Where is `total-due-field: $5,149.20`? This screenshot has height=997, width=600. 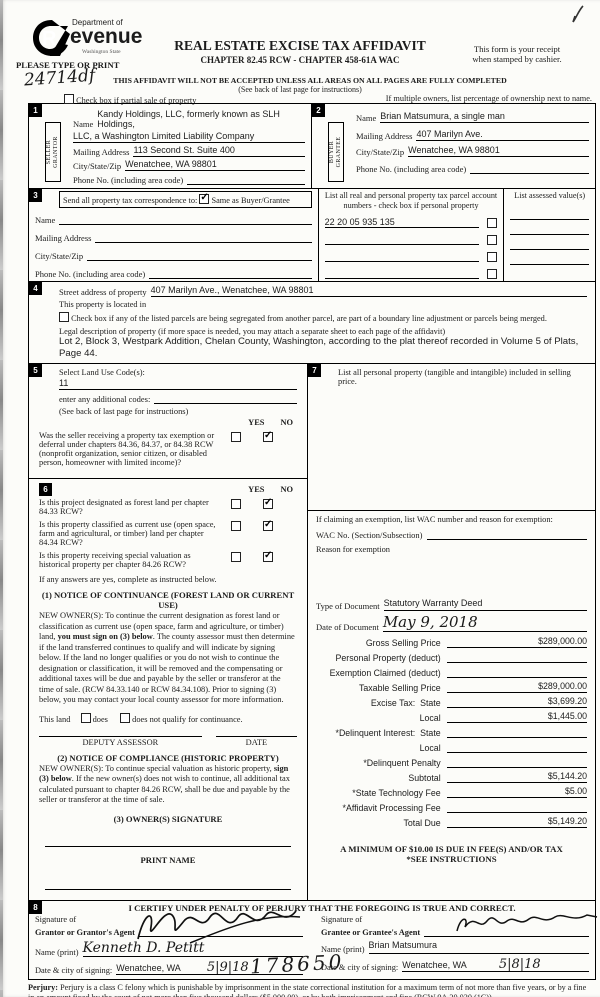 total-due-field: $5,149.20 is located at coordinates (516, 822).